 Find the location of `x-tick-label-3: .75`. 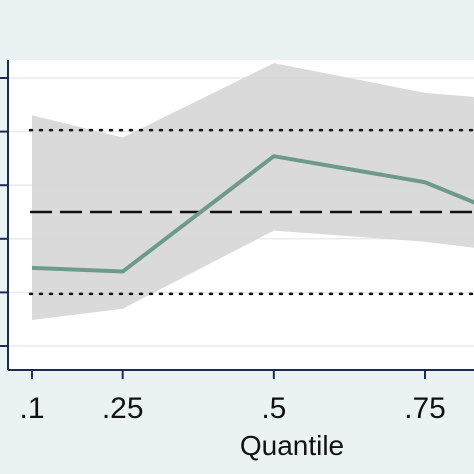

x-tick-label-3: .75 is located at coordinates (425, 408).